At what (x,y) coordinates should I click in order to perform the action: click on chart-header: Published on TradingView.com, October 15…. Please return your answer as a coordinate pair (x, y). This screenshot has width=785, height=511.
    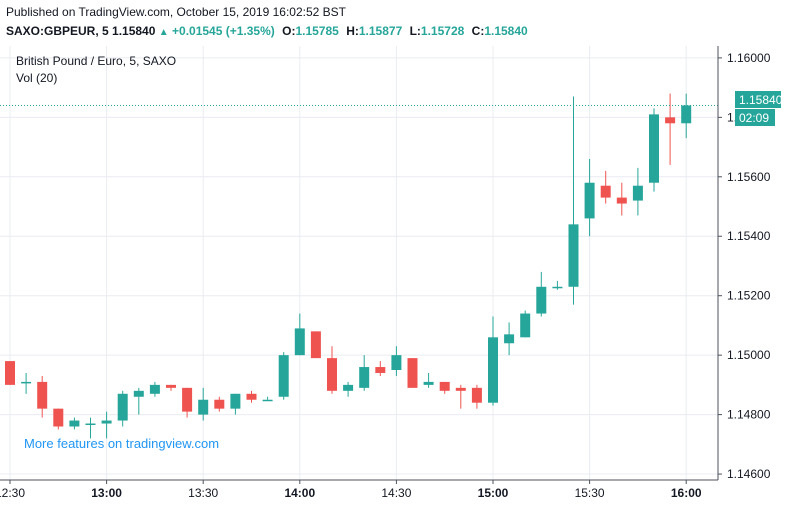
    Looking at the image, I should click on (392, 23).